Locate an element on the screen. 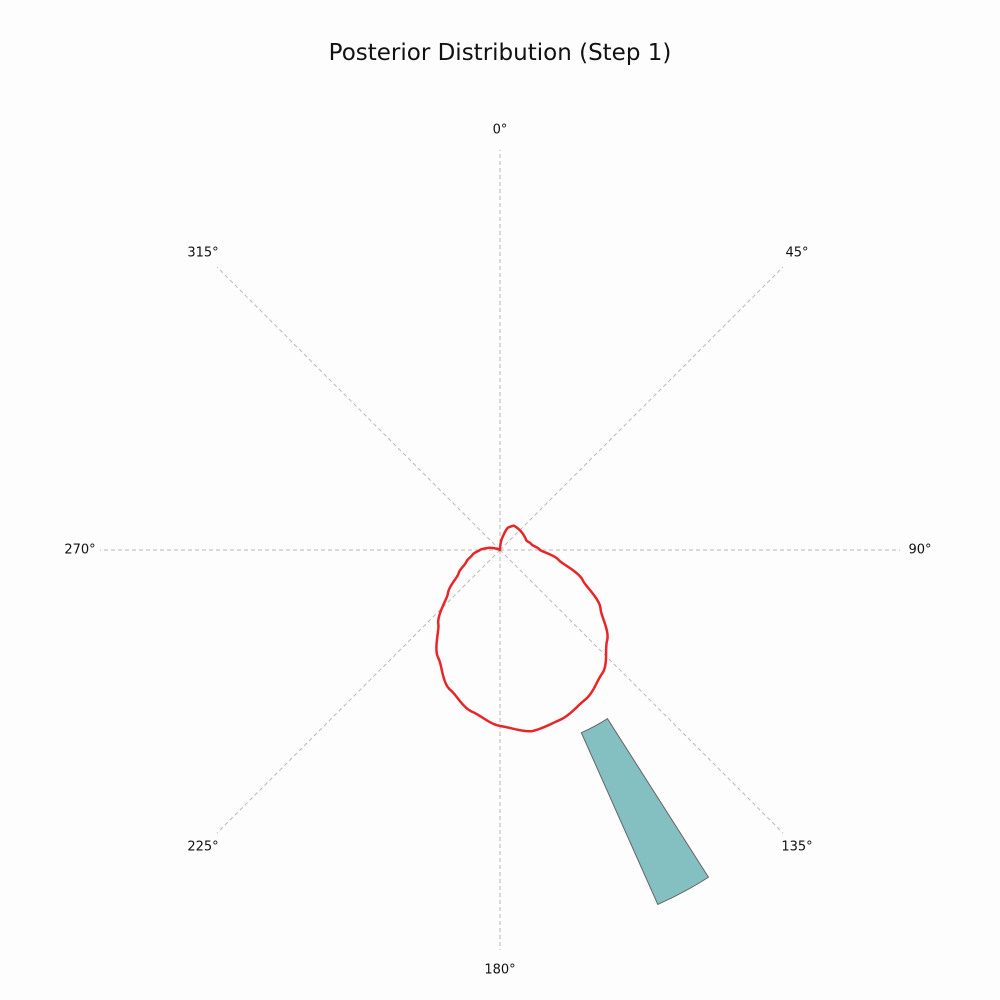 The width and height of the screenshot is (1000, 1000). bar-wedge is located at coordinates (645, 811).